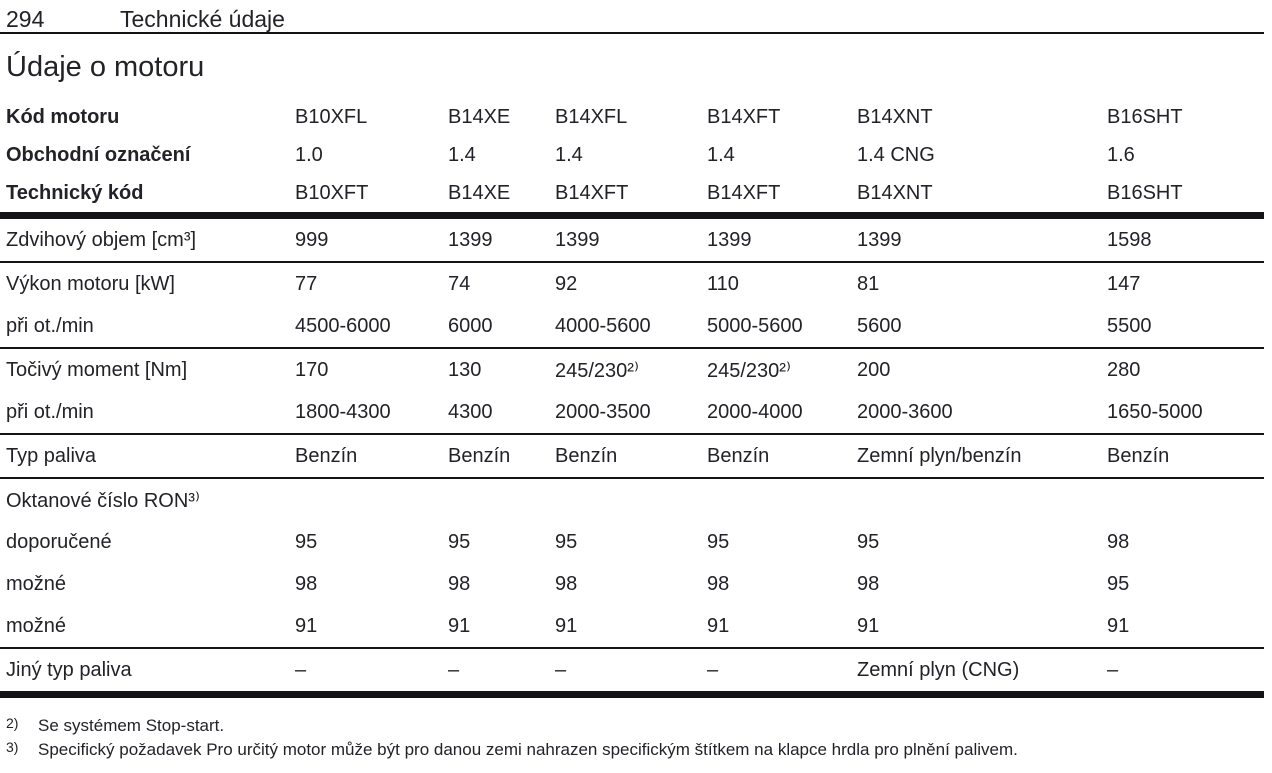 The height and width of the screenshot is (773, 1272). I want to click on table-row-octane-heading: Oktanové číslo RON³⁾, so click(632, 499).